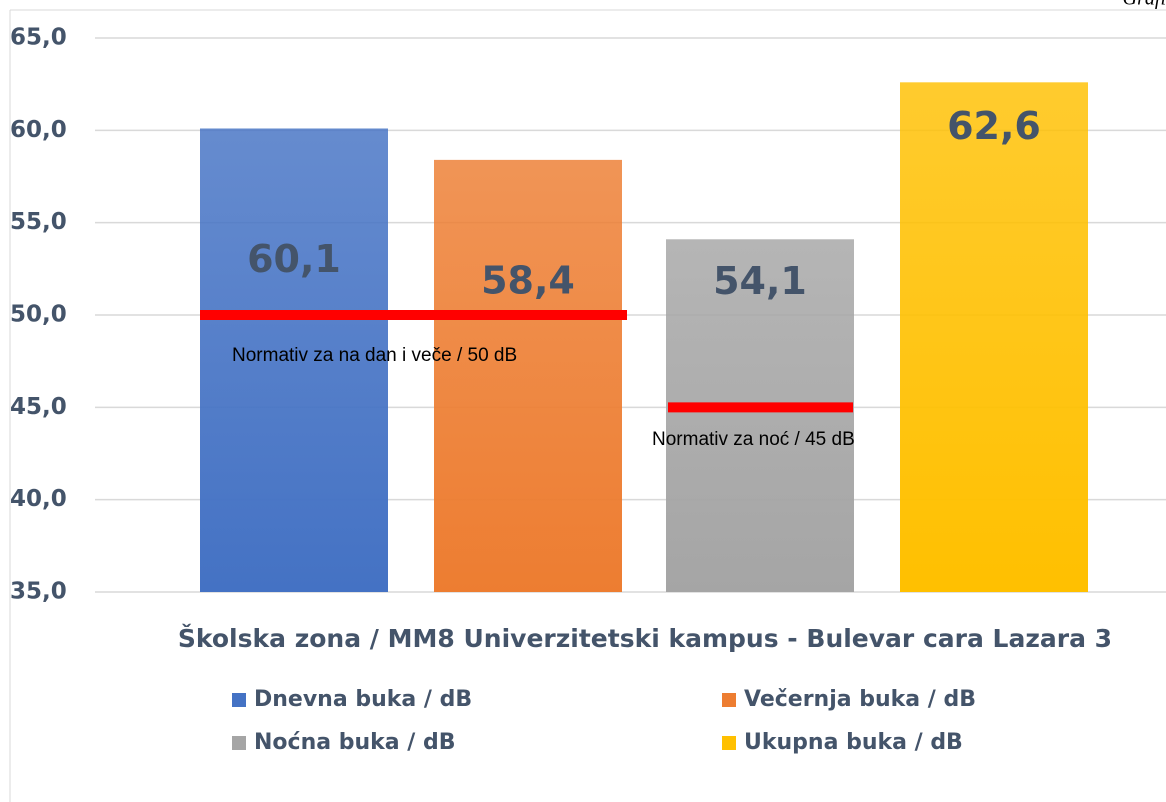 The image size is (1166, 802). What do you see at coordinates (38, 592) in the screenshot?
I see `y-tick-label: 35,0` at bounding box center [38, 592].